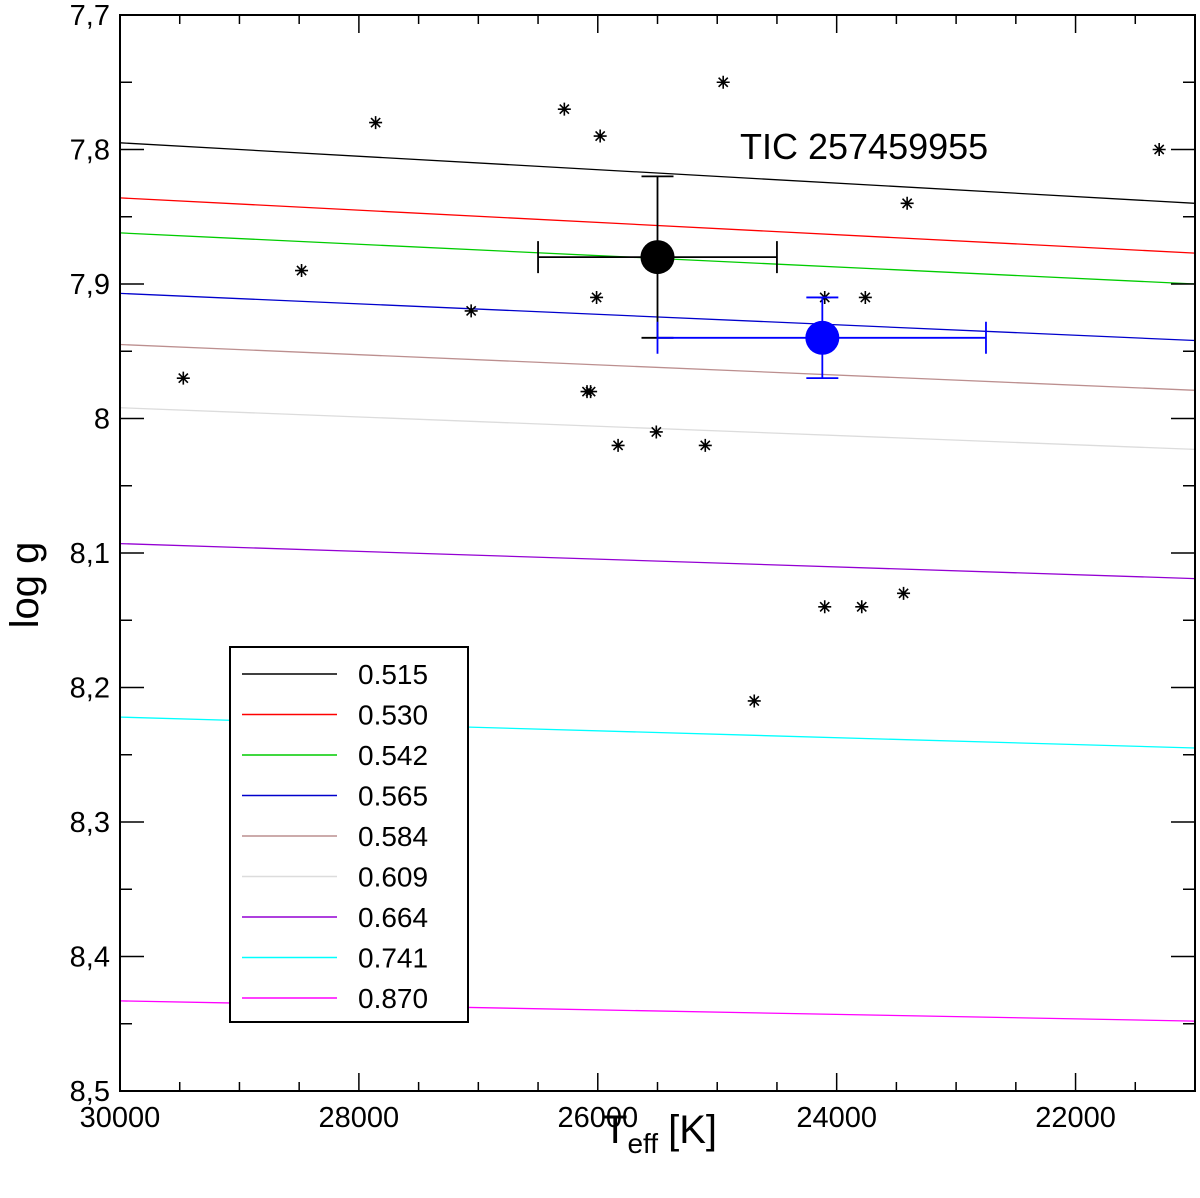  Describe the element at coordinates (597, 1118) in the screenshot. I see `x-tick-label: 26000` at that location.